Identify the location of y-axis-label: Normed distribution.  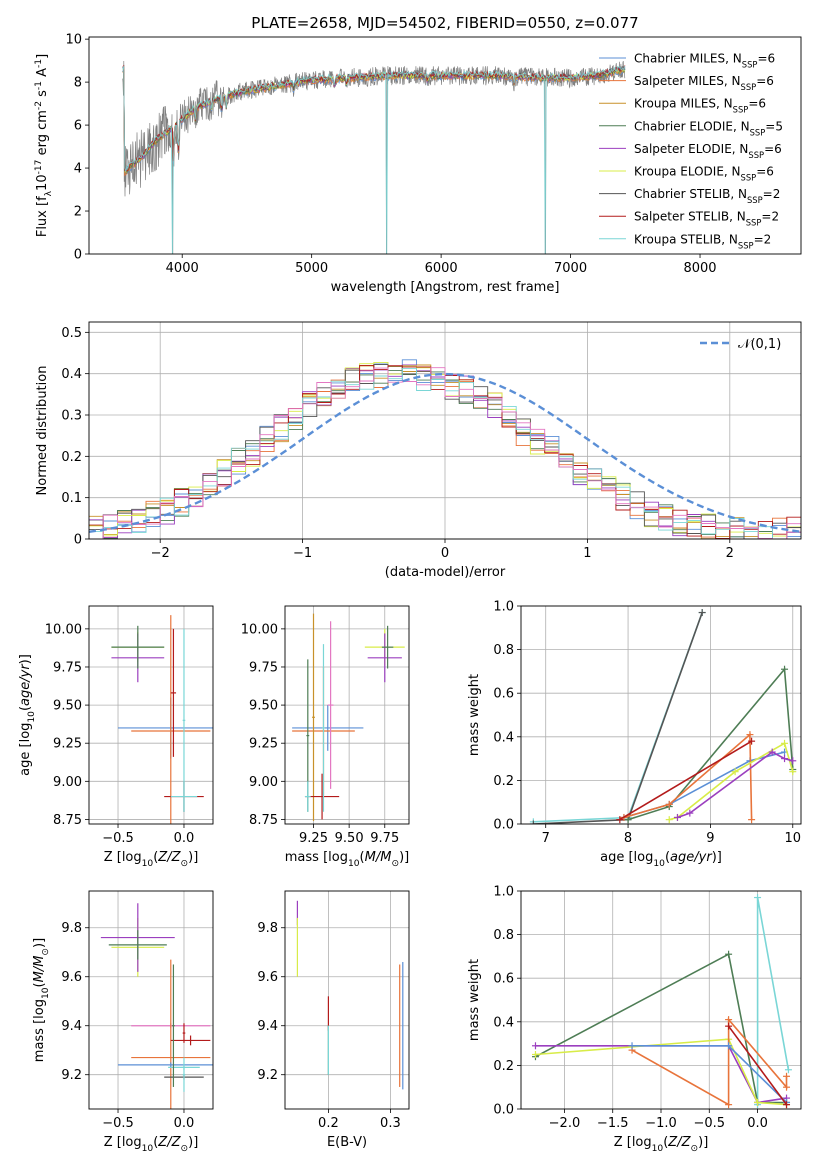
(42, 431).